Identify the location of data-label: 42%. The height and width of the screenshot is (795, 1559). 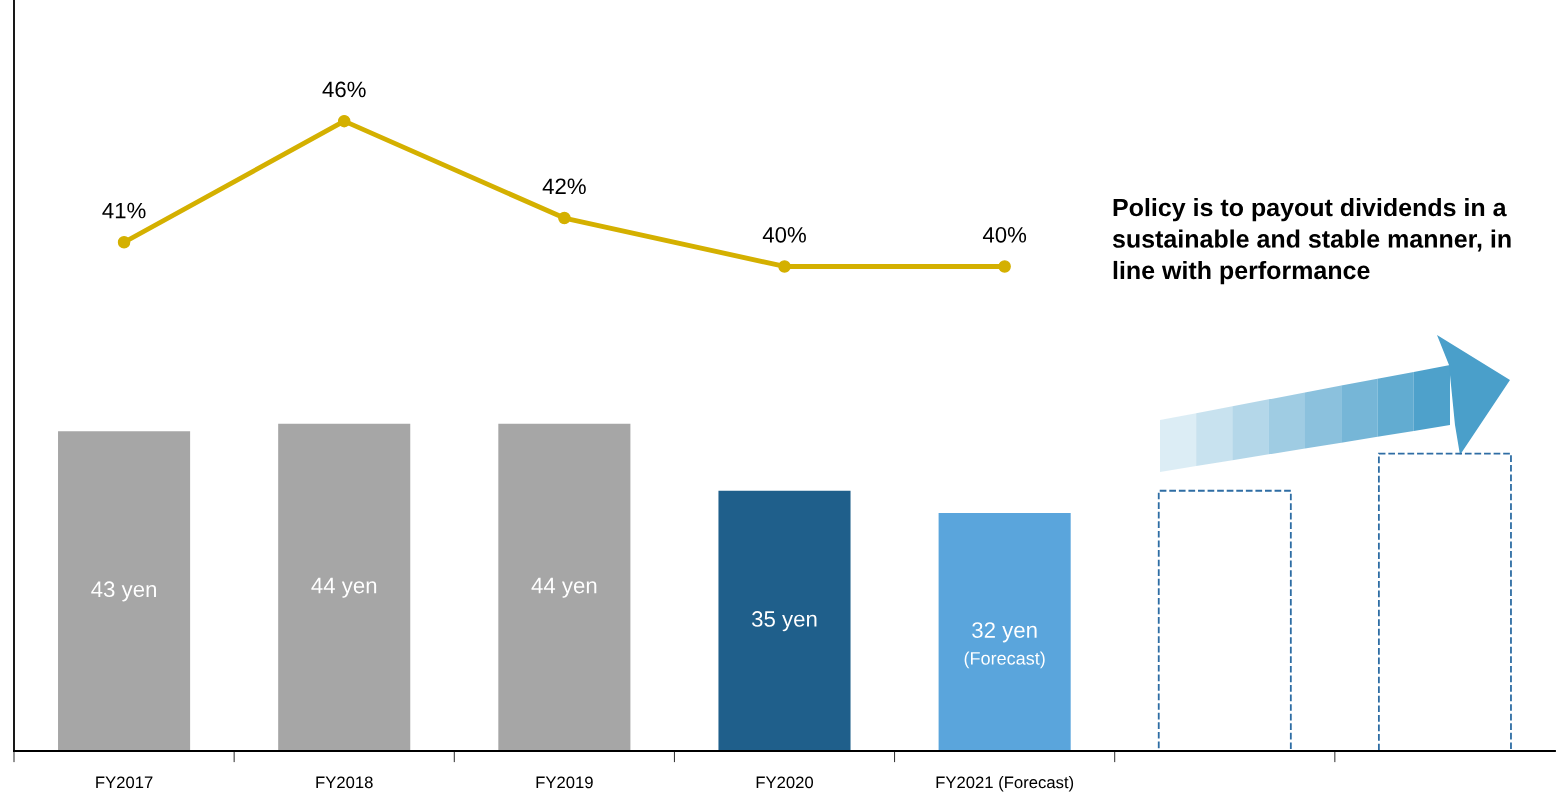
(564, 186).